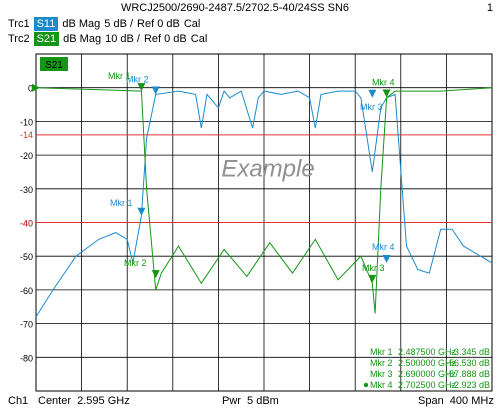 The image size is (499, 412). Describe the element at coordinates (82, 39) in the screenshot. I see `trace-2-format: dB Mag` at that location.